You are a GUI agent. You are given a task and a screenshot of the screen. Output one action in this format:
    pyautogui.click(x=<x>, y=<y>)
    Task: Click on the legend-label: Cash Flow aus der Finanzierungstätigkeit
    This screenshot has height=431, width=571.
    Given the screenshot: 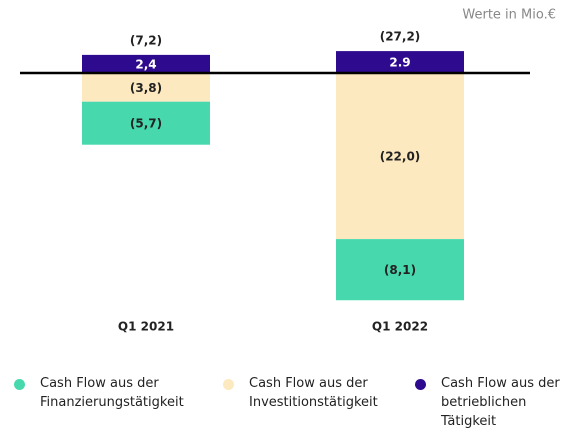 What is the action you would take?
    pyautogui.click(x=112, y=393)
    